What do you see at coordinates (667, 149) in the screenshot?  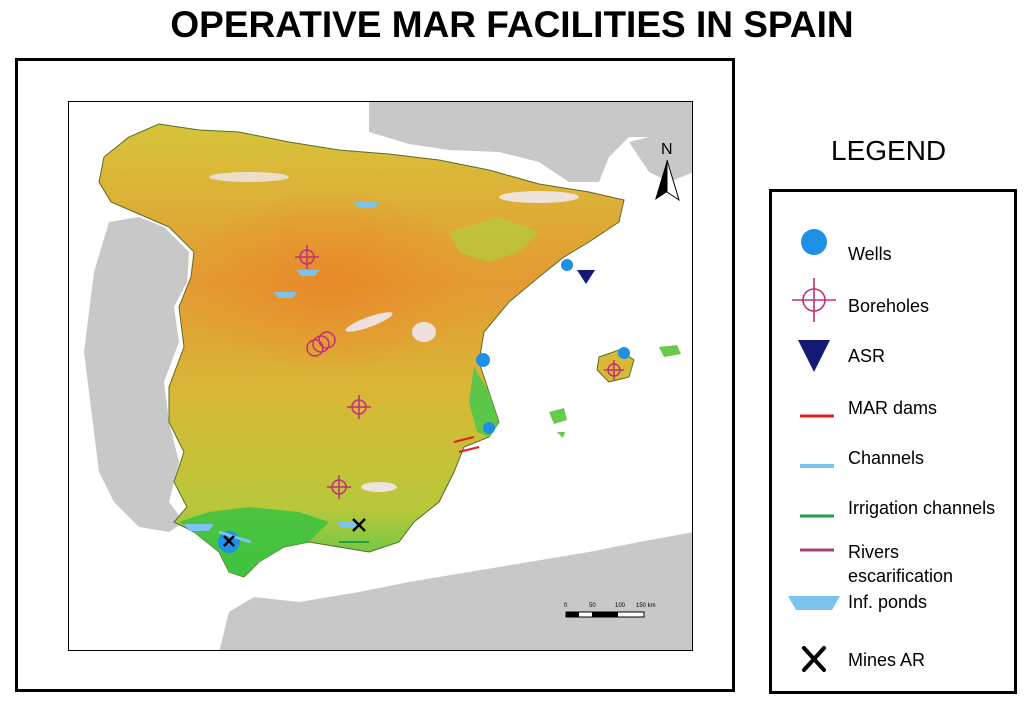 I see `north-label: N` at bounding box center [667, 149].